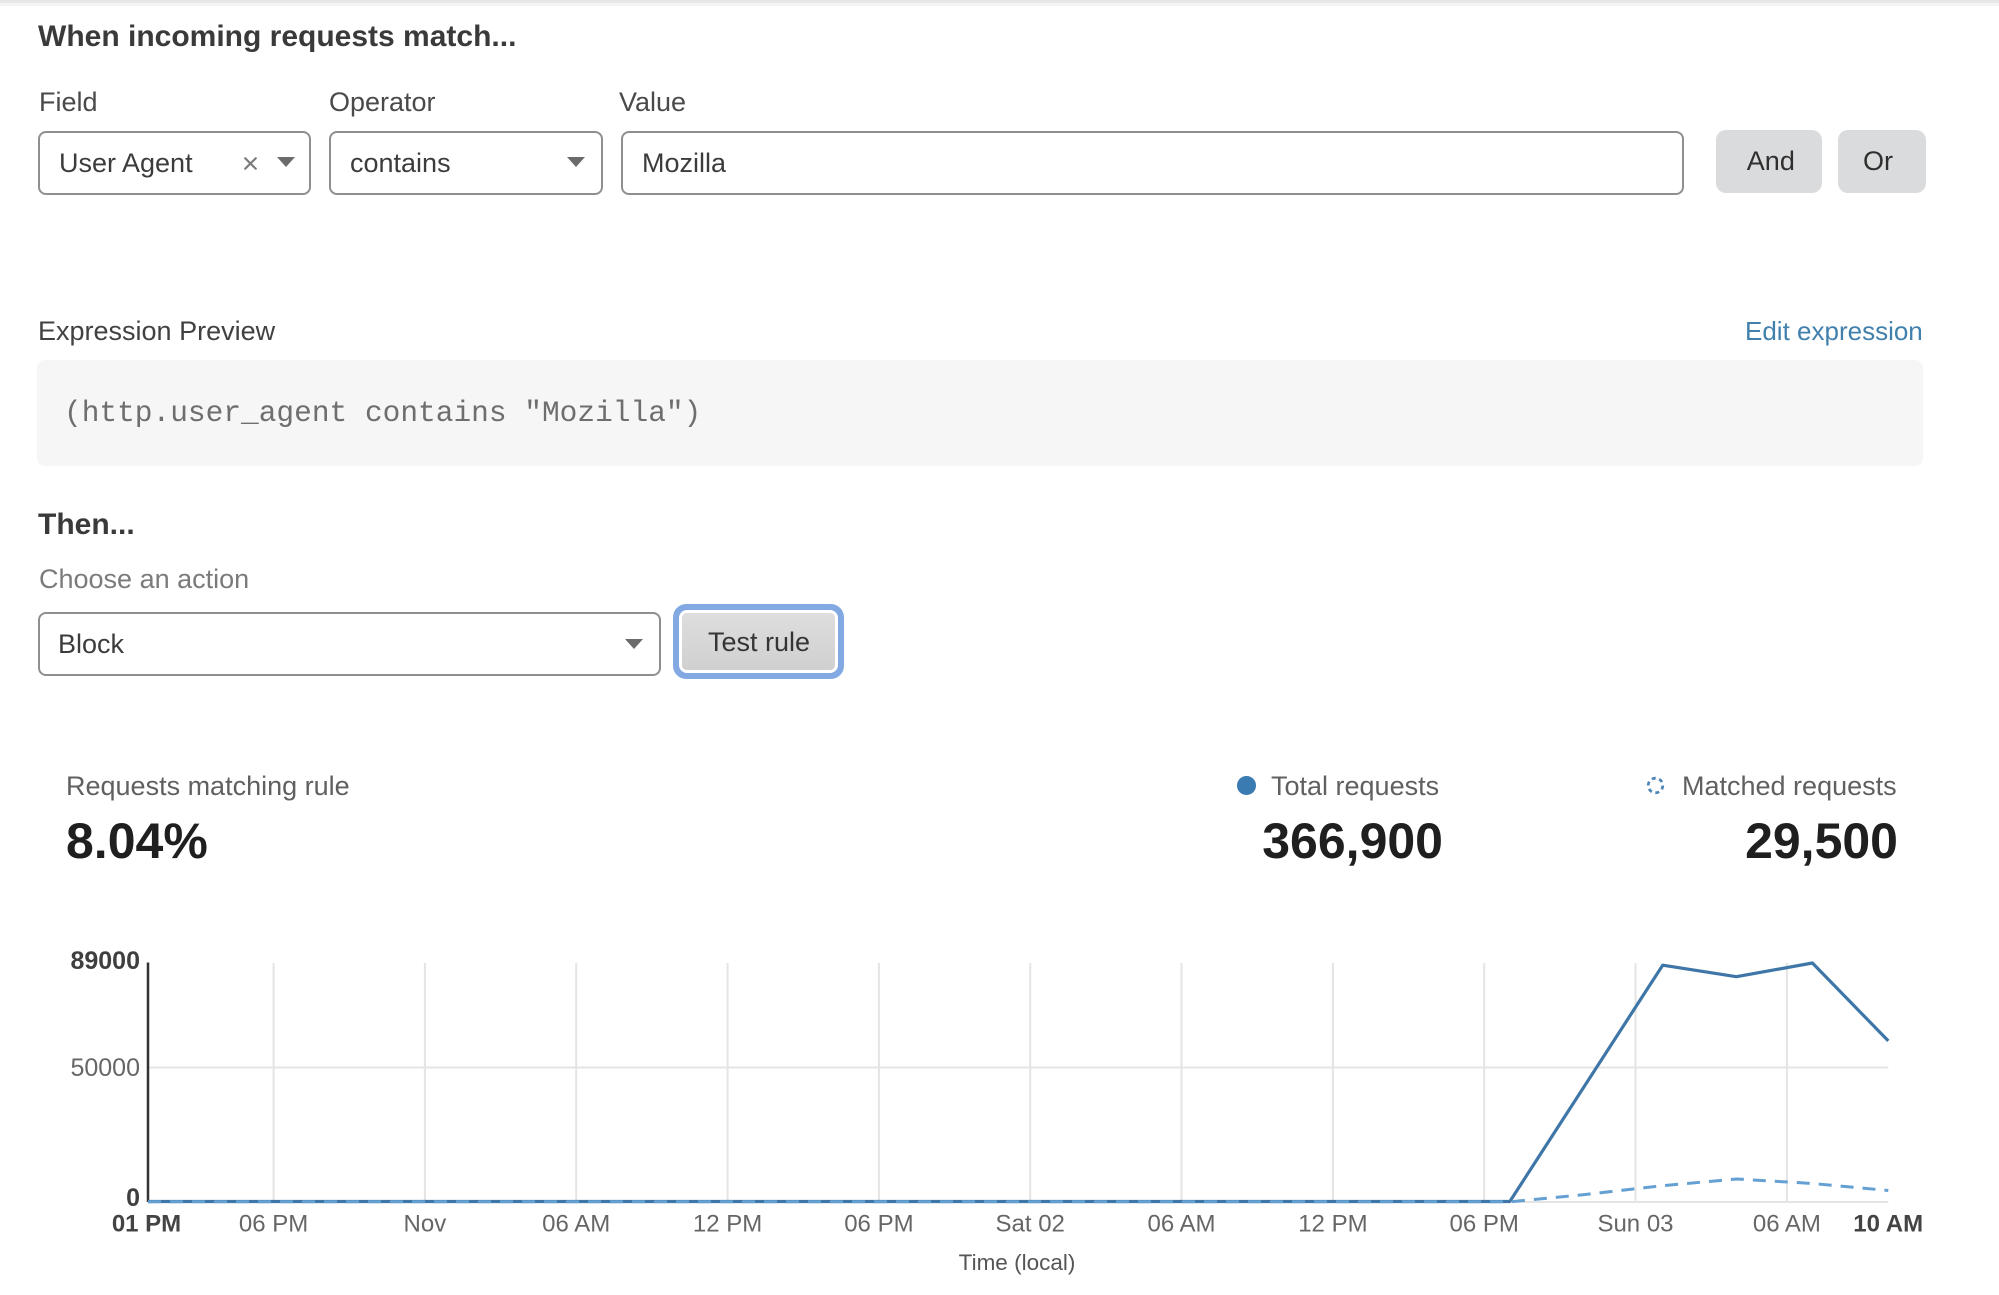 The height and width of the screenshot is (1295, 1999). Describe the element at coordinates (1635, 1224) in the screenshot. I see `svg-text: Sun 03` at that location.